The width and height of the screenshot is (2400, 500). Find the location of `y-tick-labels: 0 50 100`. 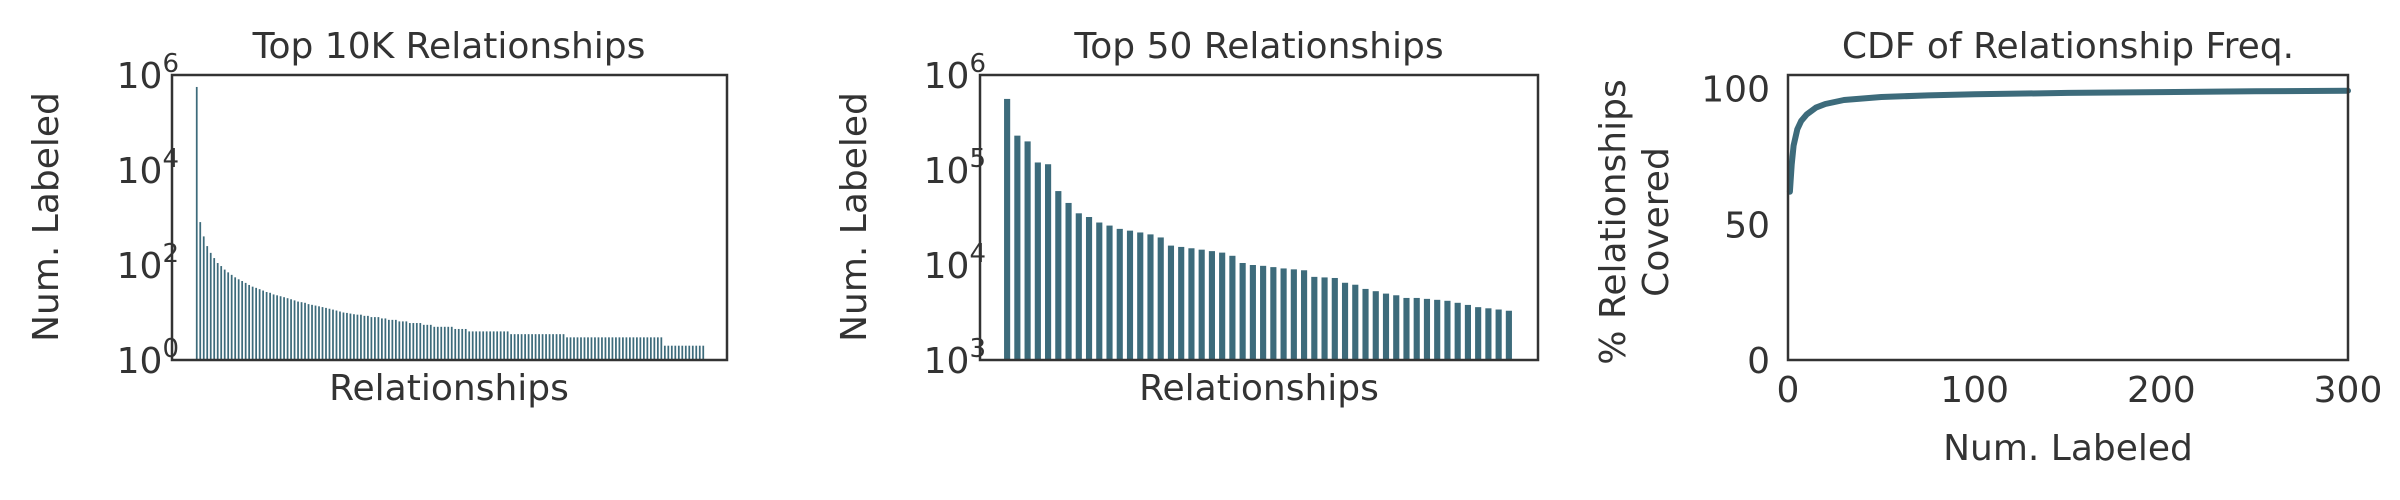

y-tick-labels: 0 50 100 is located at coordinates (1735, 226).